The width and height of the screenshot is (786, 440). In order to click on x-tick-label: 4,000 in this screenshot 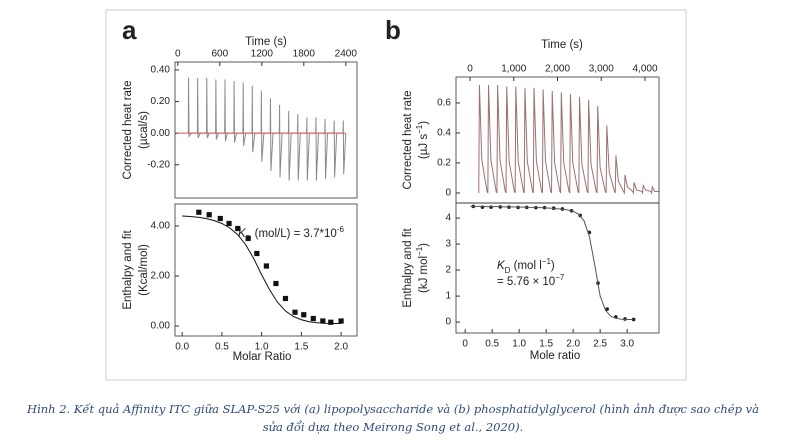, I will do `click(644, 69)`.